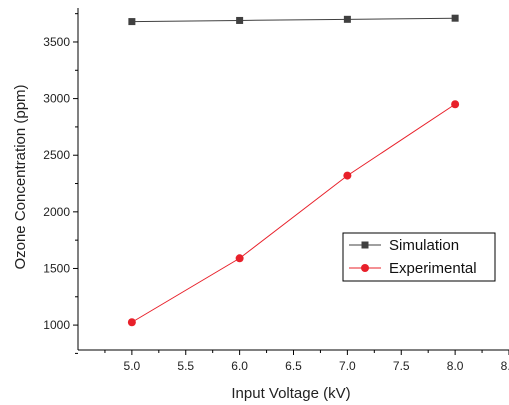 Image resolution: width=509 pixels, height=405 pixels. Describe the element at coordinates (56, 212) in the screenshot. I see `y-tick-label: 2000` at that location.